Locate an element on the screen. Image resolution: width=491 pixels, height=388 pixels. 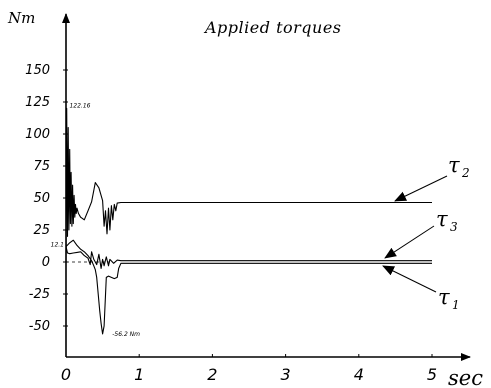
y-tick-labels: 150 125 100 75 50 25 0 -25 -50 is located at coordinates (46, 198).